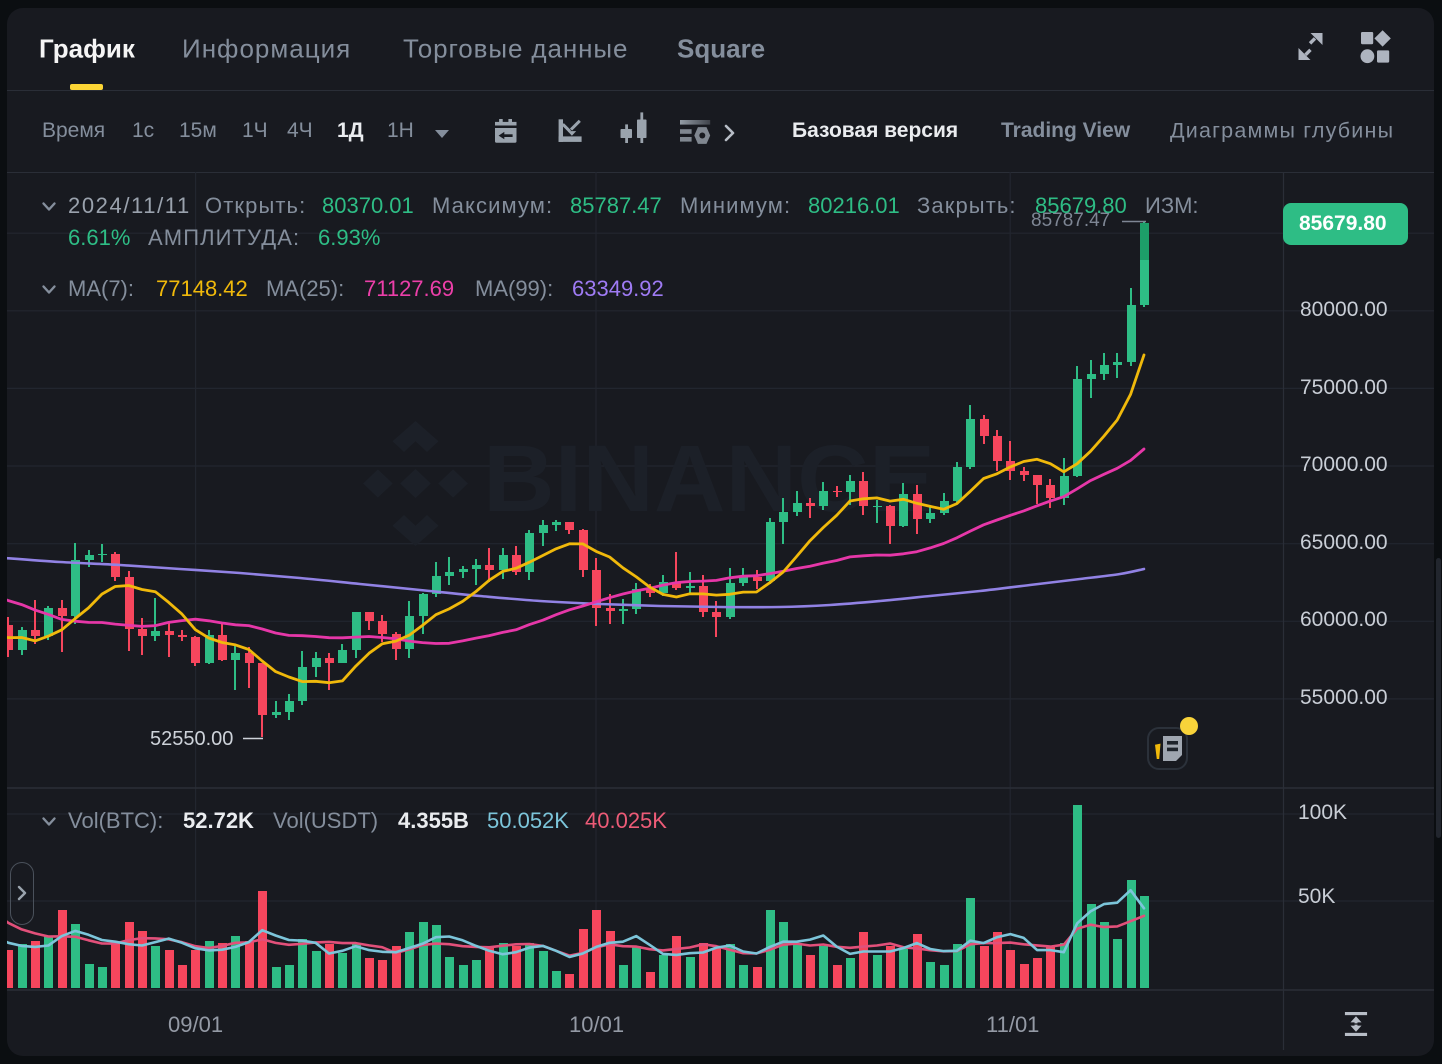  What do you see at coordinates (1070, 220) in the screenshot?
I see `svg-text: 85787.47` at bounding box center [1070, 220].